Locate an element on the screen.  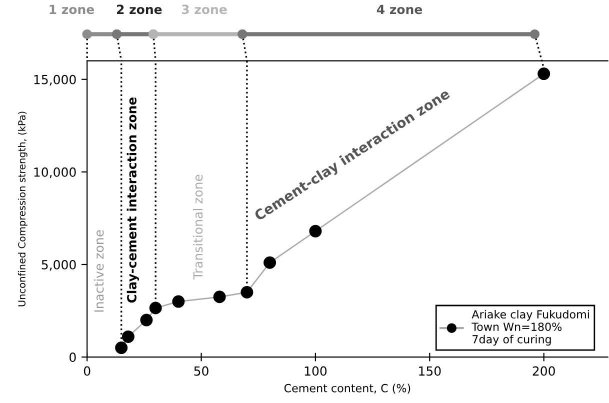
x-tick-label: 100 is located at coordinates (315, 371).